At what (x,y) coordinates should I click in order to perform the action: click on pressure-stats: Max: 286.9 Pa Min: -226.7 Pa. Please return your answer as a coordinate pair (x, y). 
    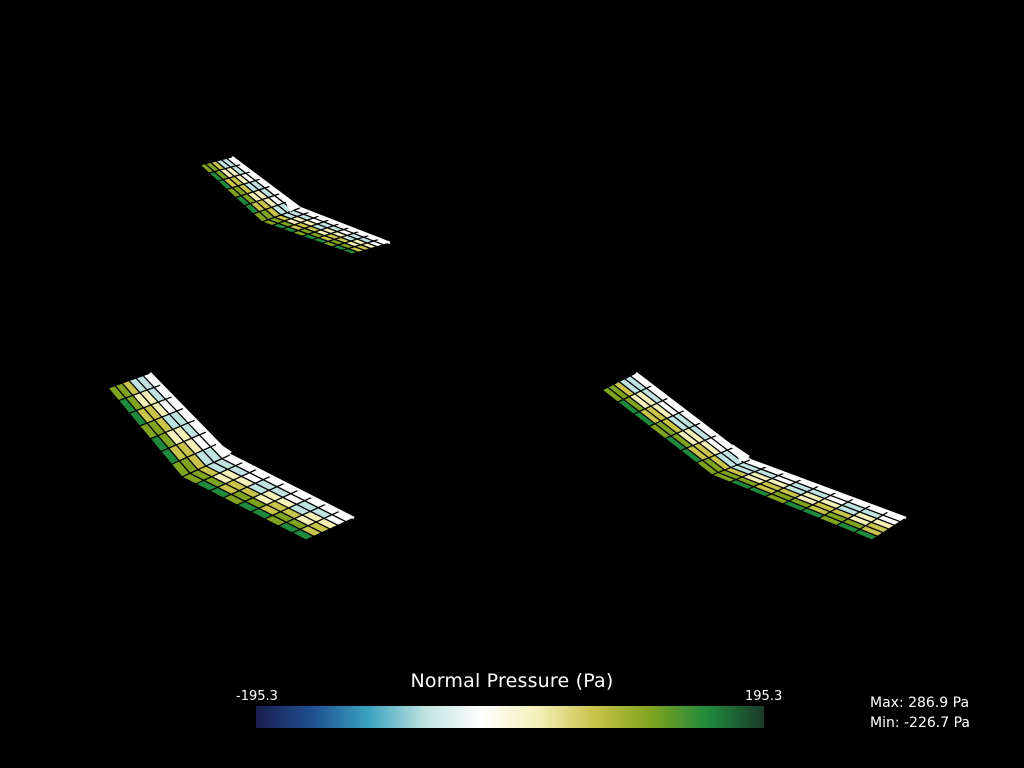
    Looking at the image, I should click on (920, 713).